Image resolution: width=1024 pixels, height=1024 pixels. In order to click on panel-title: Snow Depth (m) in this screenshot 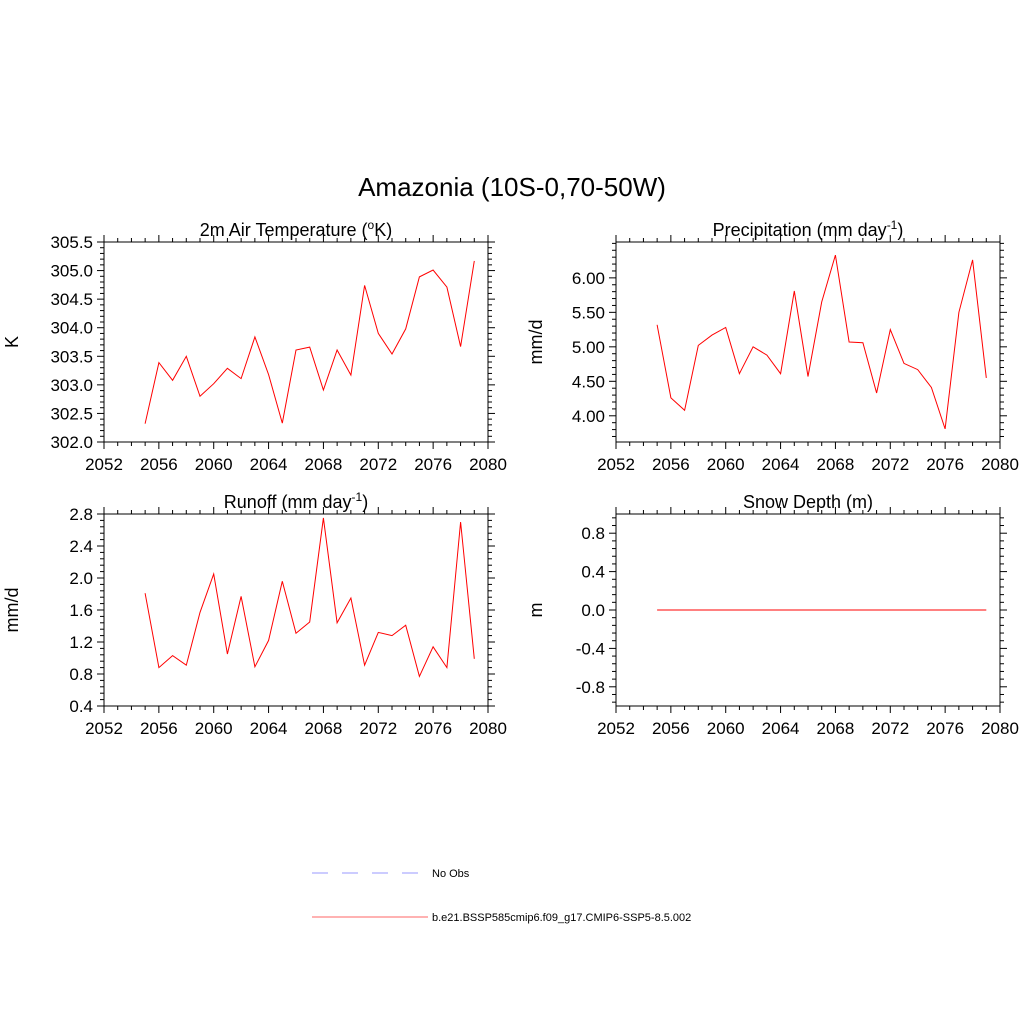, I will do `click(808, 502)`.